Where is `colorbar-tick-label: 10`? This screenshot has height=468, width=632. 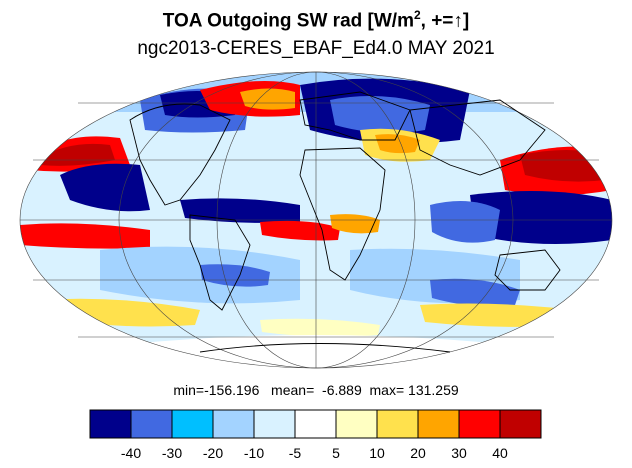
colorbar-tick-label: 10 is located at coordinates (377, 453).